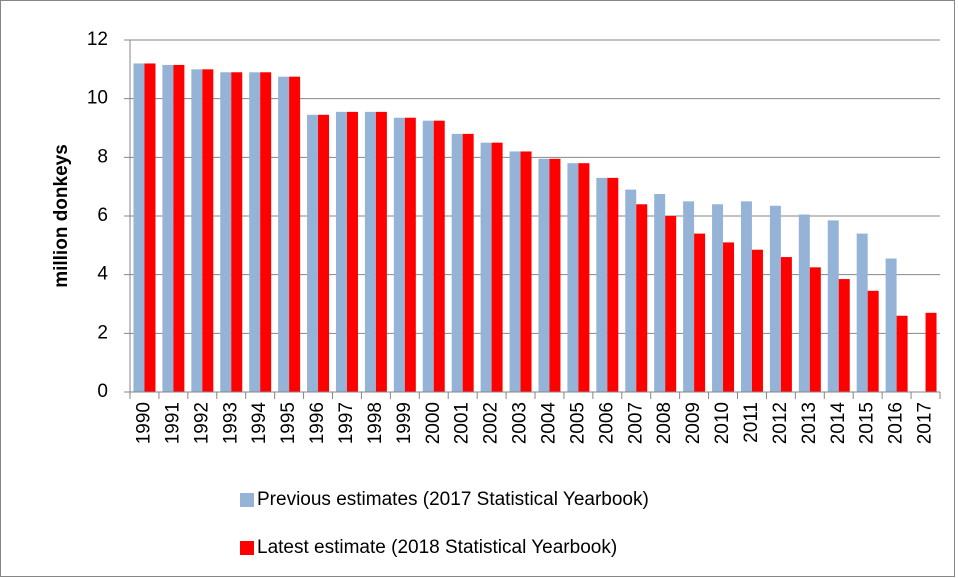 This screenshot has height=578, width=958. What do you see at coordinates (259, 423) in the screenshot?
I see `x-tick-label: 1994` at bounding box center [259, 423].